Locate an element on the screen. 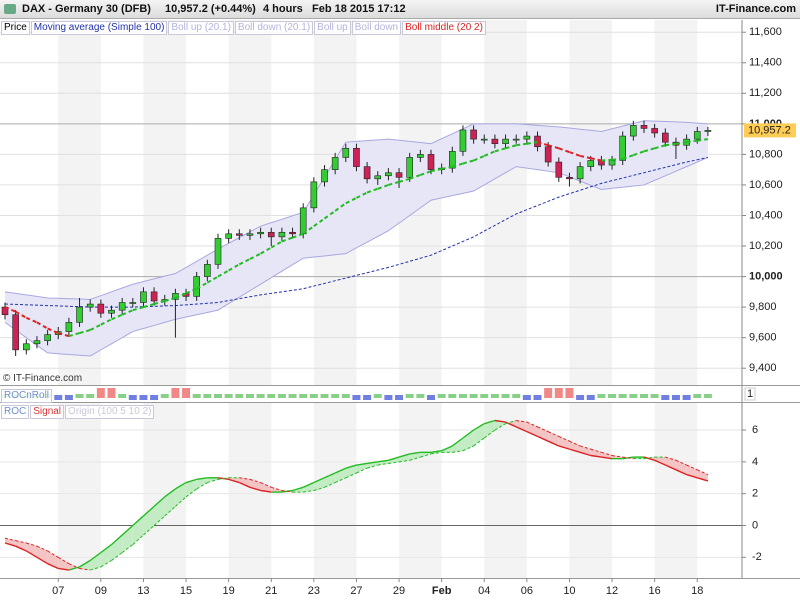  last-price-label: 10,957.2 is located at coordinates (769, 130).